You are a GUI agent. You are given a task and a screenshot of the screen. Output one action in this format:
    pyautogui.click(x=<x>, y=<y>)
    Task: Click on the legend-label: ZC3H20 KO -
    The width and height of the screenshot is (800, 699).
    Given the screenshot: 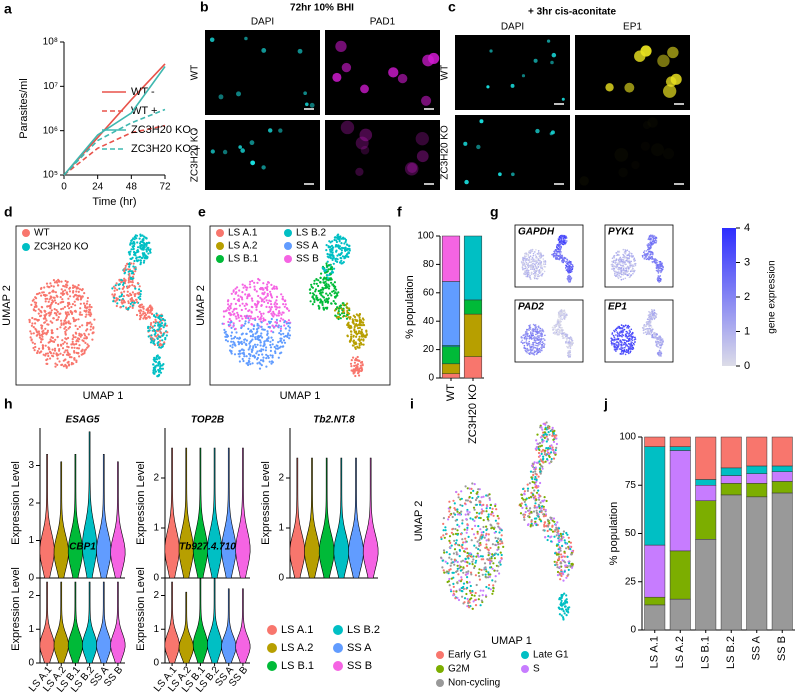 What is the action you would take?
    pyautogui.click(x=164, y=130)
    